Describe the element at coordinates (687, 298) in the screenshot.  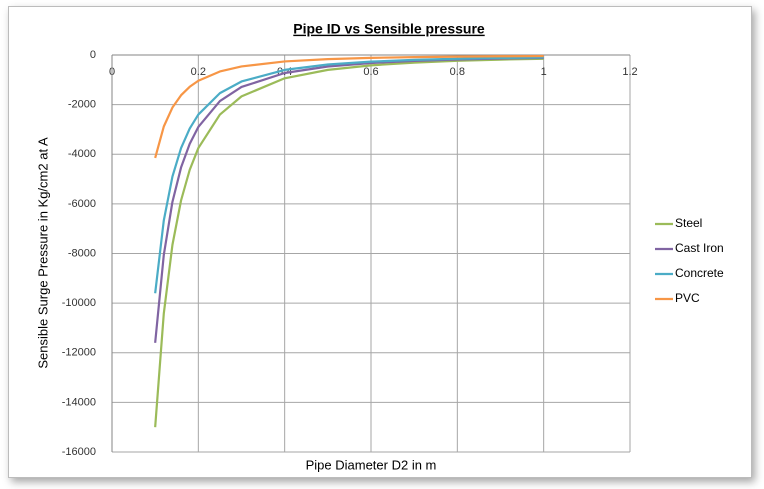
I see `legend-label: PVC` at that location.